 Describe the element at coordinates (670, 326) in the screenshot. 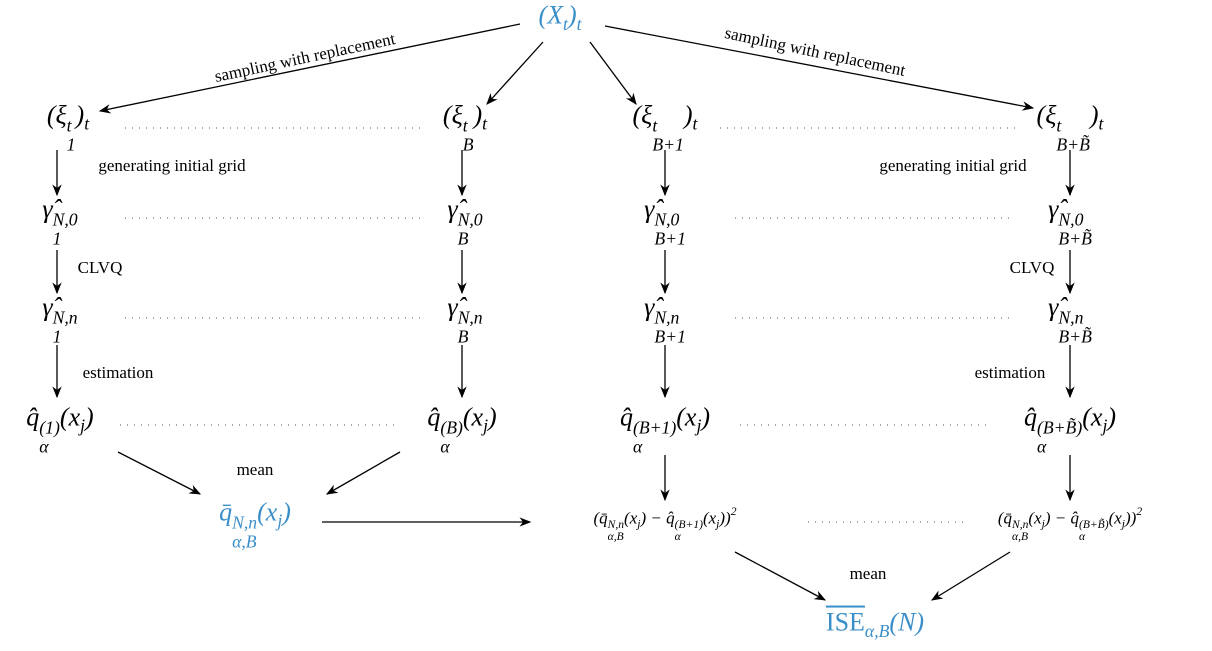

I see `script-stack: N,n B+1` at that location.